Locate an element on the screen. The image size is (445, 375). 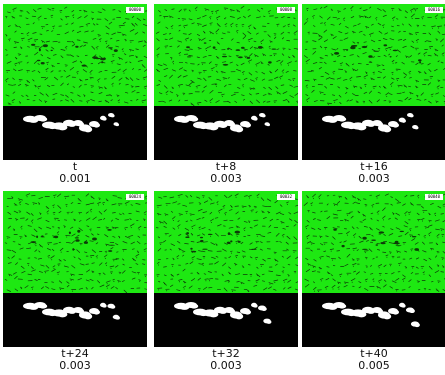
frame-stamp: 00016 is located at coordinates (434, 10).